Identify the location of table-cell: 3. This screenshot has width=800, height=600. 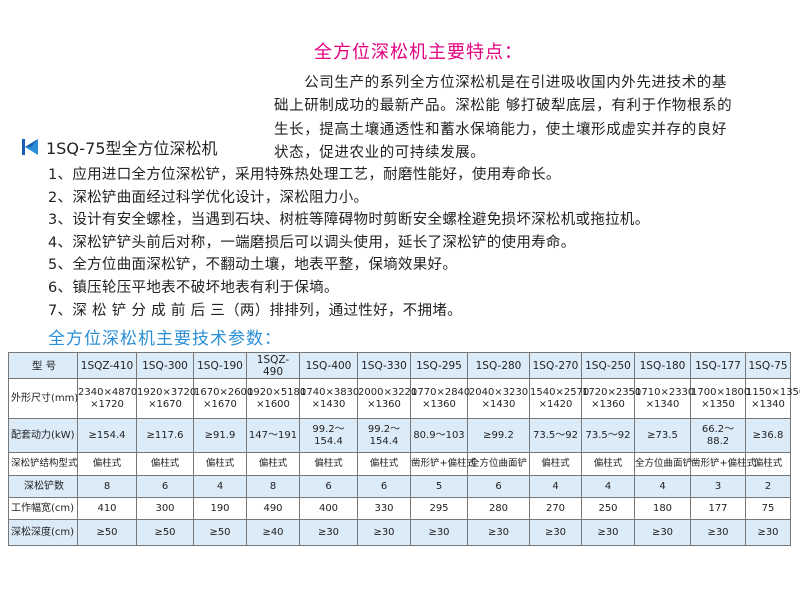
(718, 486).